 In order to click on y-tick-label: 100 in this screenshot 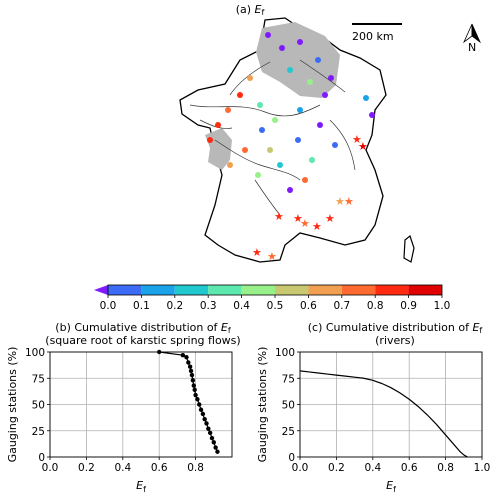, I will do `click(285, 353)`.